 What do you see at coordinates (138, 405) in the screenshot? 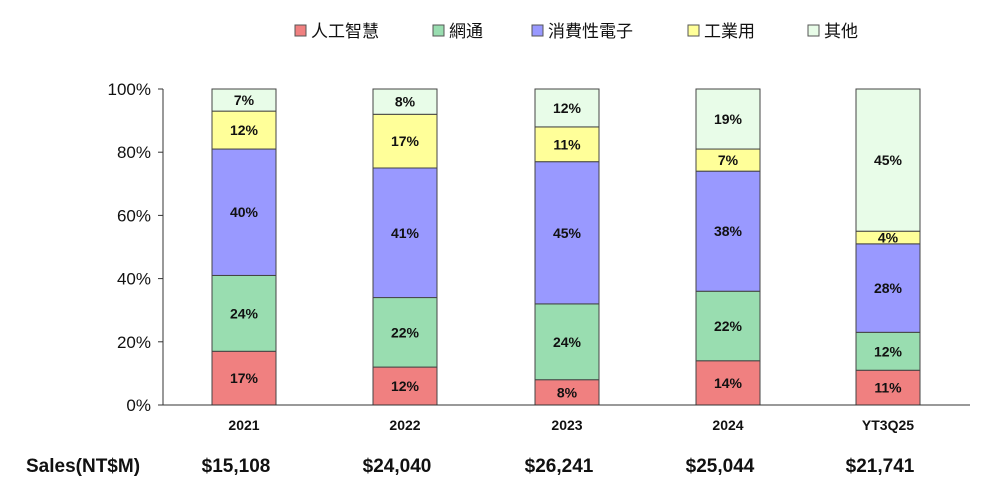
I see `y-tick-label: 0%` at bounding box center [138, 405].